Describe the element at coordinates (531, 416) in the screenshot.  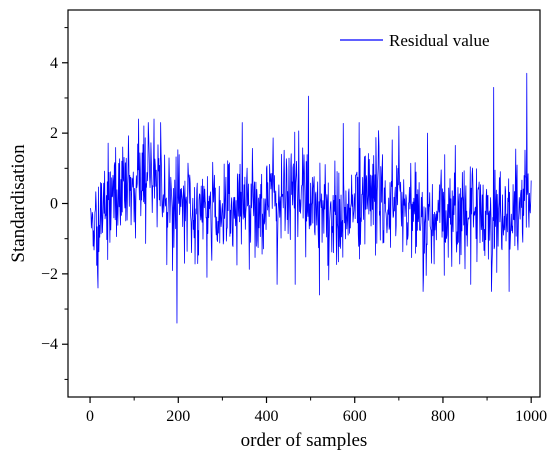
I see `x-tick-label: 1000` at that location.